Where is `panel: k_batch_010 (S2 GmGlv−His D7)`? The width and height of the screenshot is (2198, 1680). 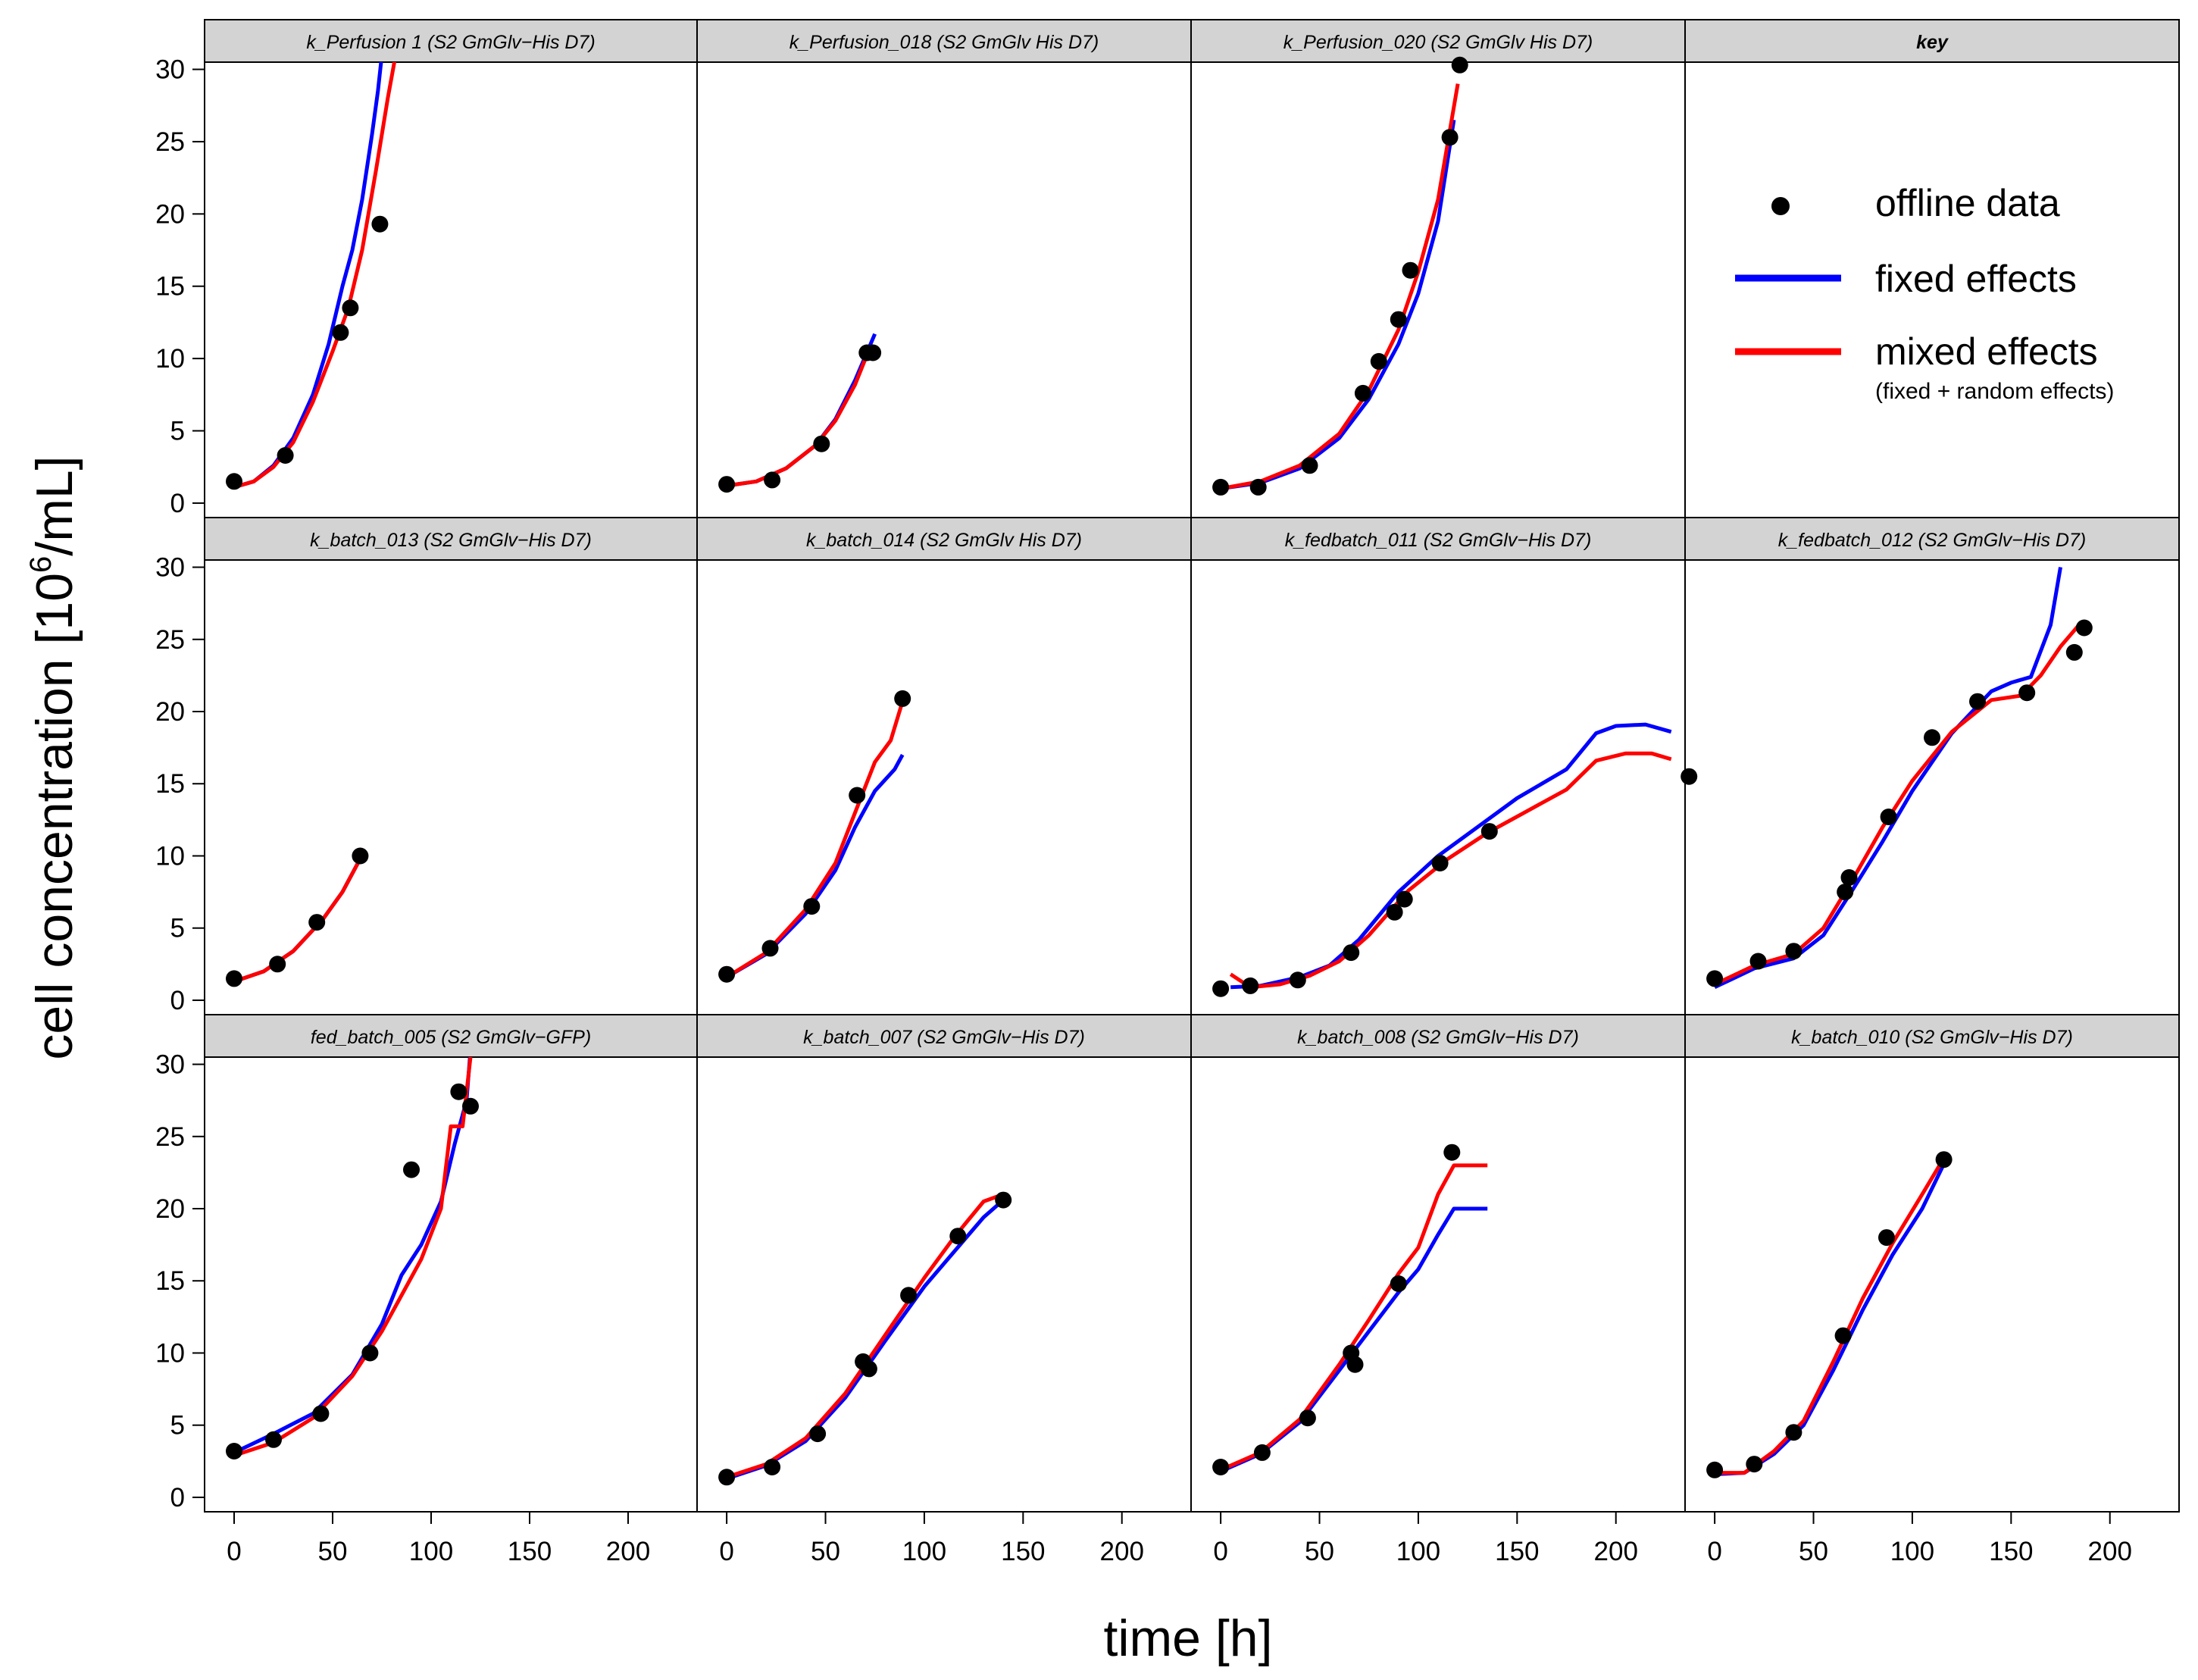 panel: k_batch_010 (S2 GmGlv−His D7) is located at coordinates (1932, 1263).